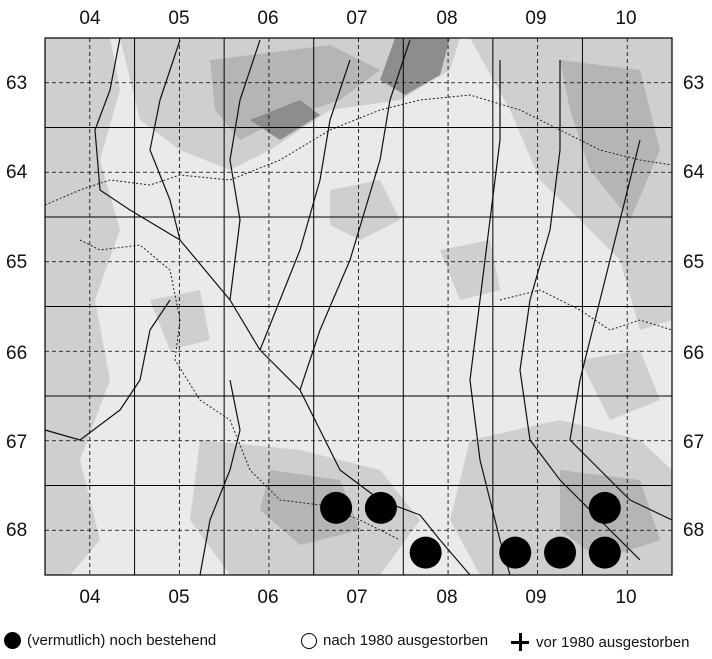 This screenshot has height=659, width=712. Describe the element at coordinates (694, 442) in the screenshot. I see `row-label-right-67: 67` at that location.